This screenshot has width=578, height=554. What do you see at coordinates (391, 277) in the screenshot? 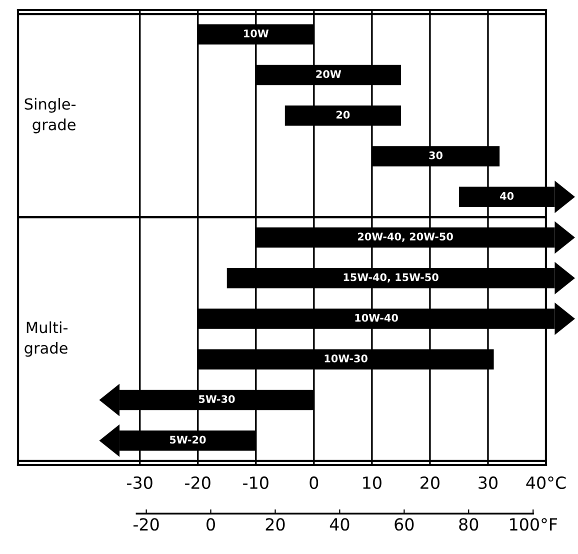
I see `y-tick-label: 15W-40, 15W-50` at bounding box center [391, 277].